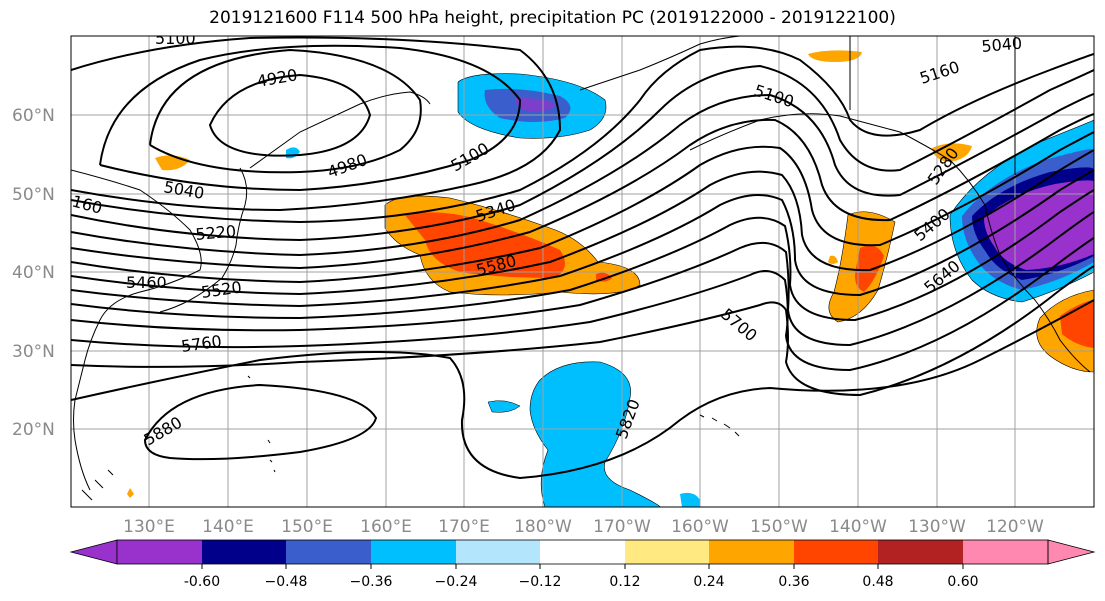  Describe the element at coordinates (33, 430) in the screenshot. I see `lat-label: 20°N` at that location.